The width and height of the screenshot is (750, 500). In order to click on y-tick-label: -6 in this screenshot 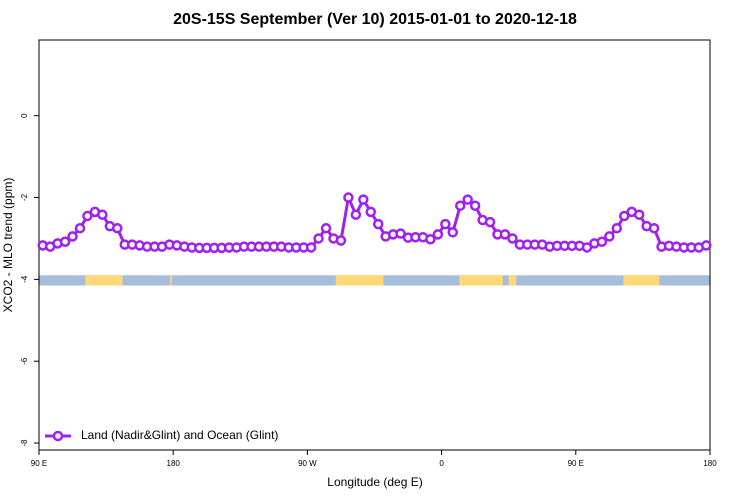, I will do `click(24, 361)`.